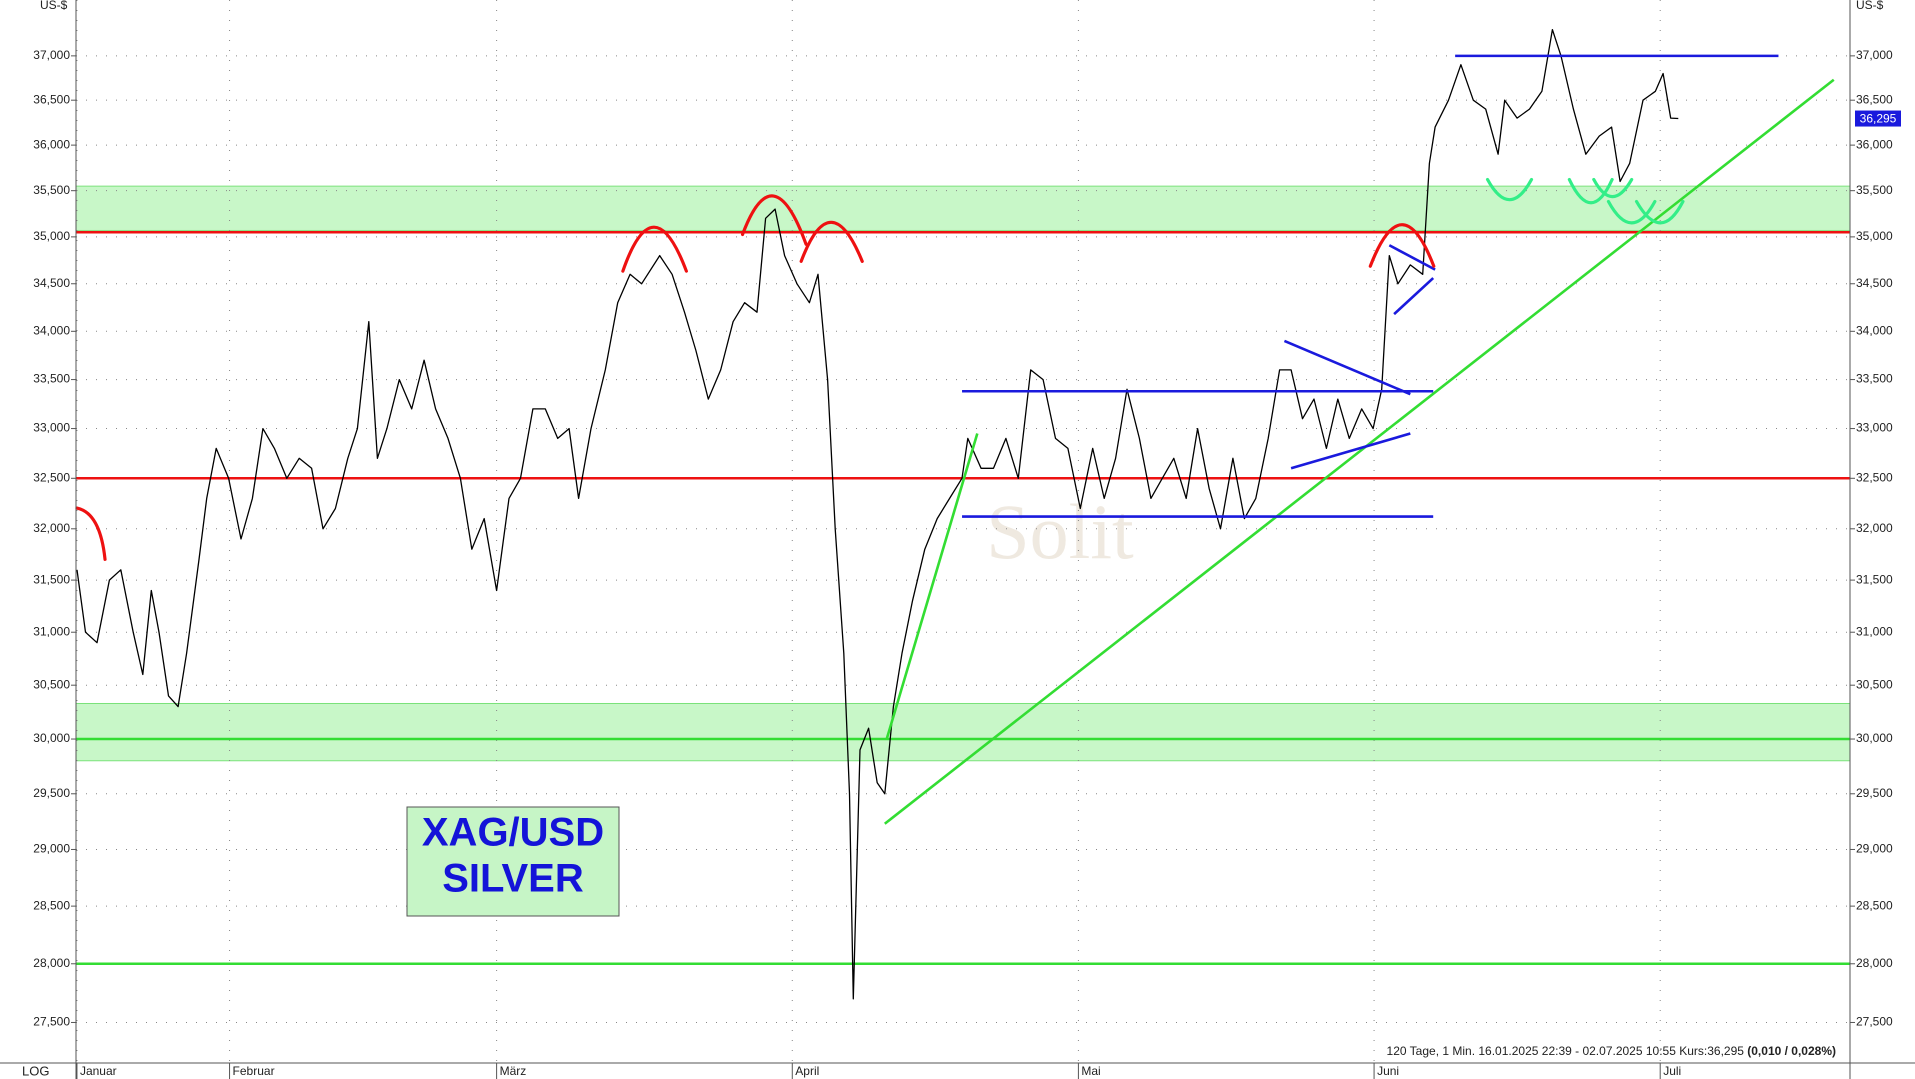  Describe the element at coordinates (51, 477) in the screenshot. I see `y-tick-label: 32,500` at that location.